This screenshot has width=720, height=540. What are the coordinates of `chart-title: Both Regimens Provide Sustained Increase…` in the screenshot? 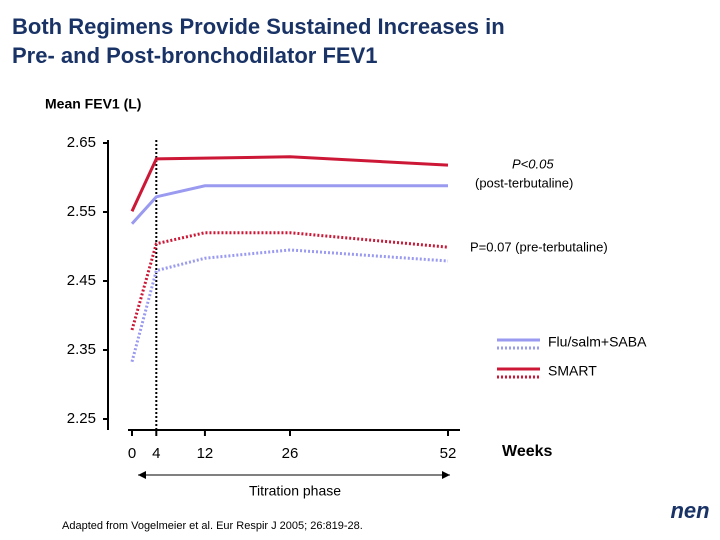 It's located at (258, 26).